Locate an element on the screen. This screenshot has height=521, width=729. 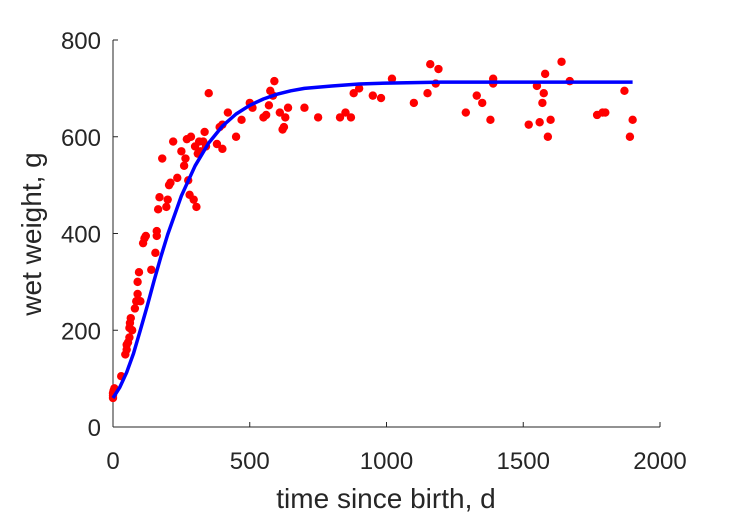
y-axis-ticks: 0 200 400 600 800 is located at coordinates (89, 235).